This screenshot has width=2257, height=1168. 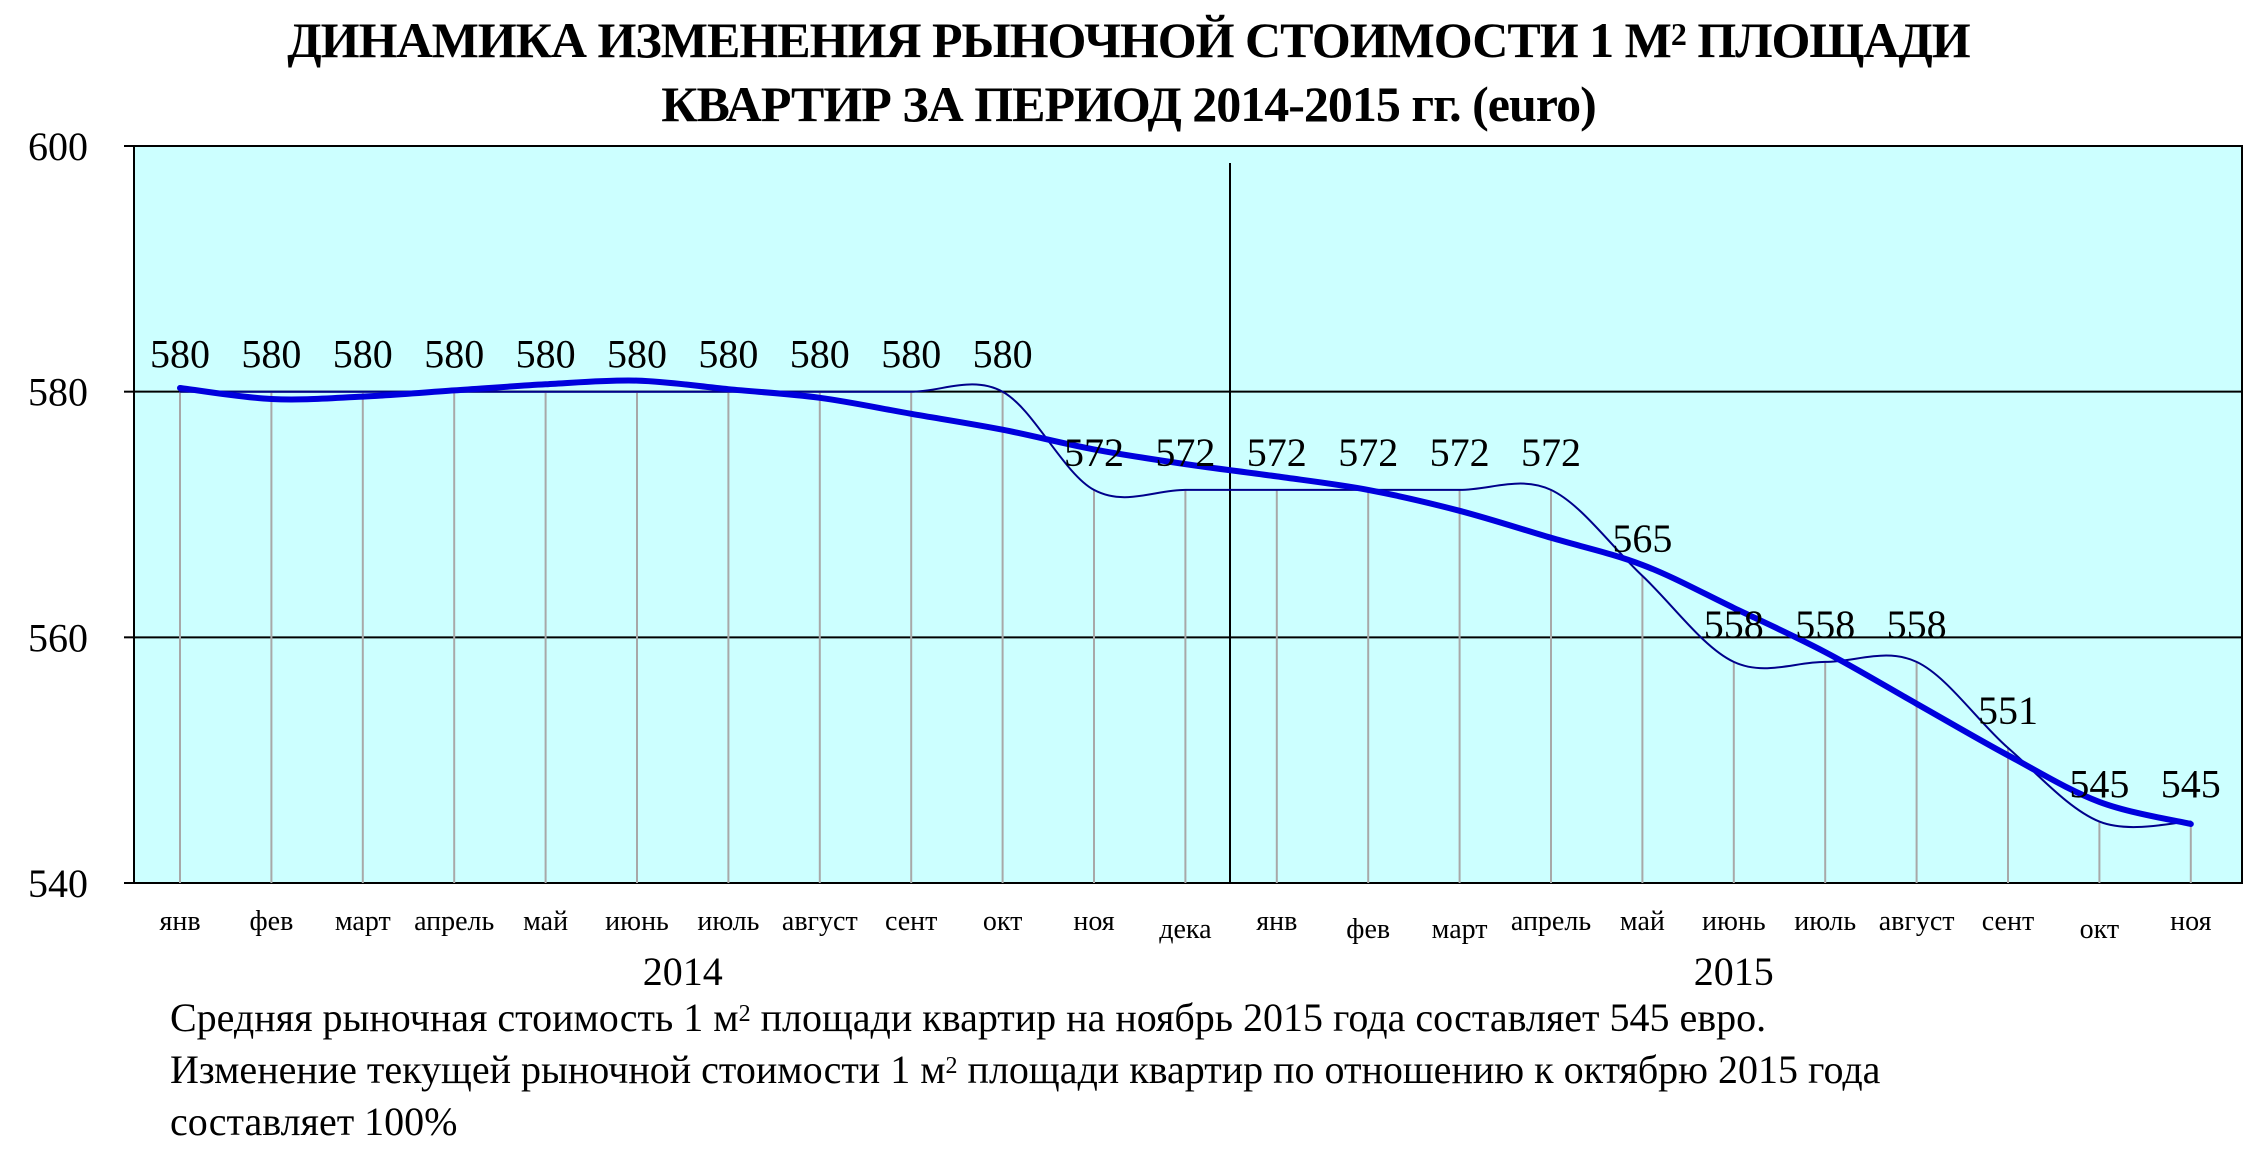 What do you see at coordinates (1678, 34) in the screenshot?
I see `chart-title-superscript: 2` at bounding box center [1678, 34].